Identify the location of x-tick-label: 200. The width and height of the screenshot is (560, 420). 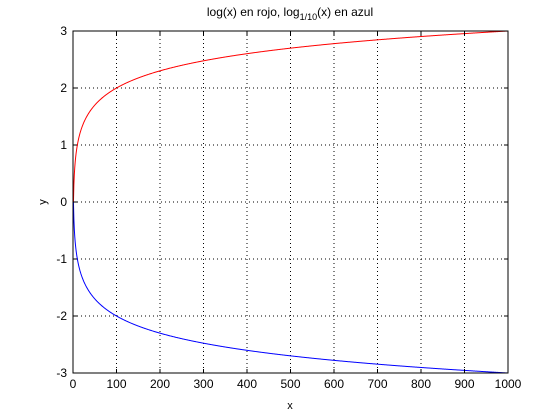
(160, 384).